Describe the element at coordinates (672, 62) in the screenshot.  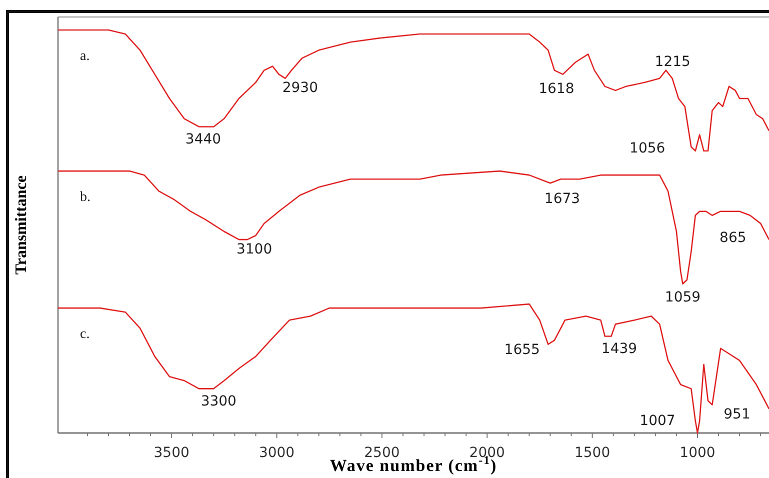
I see `annotation: 1215` at that location.